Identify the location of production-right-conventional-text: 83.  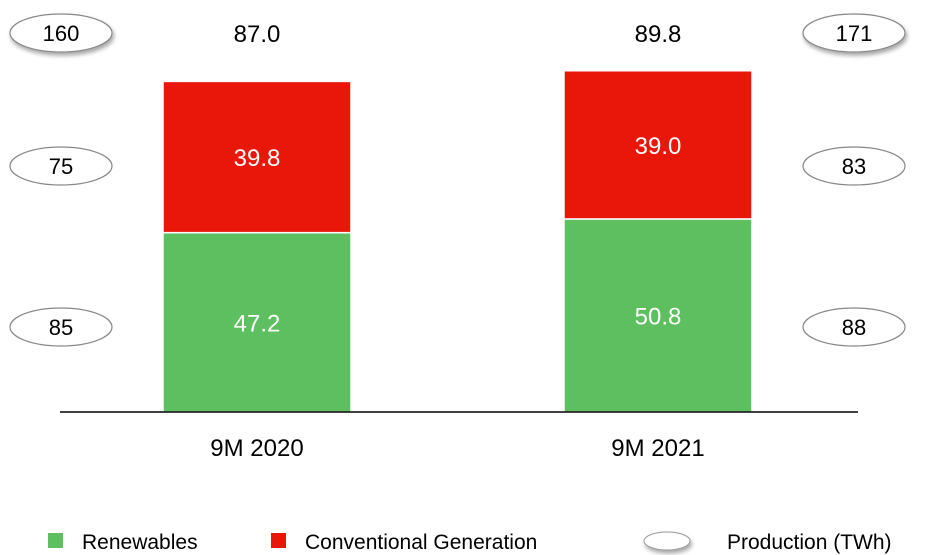
(854, 166).